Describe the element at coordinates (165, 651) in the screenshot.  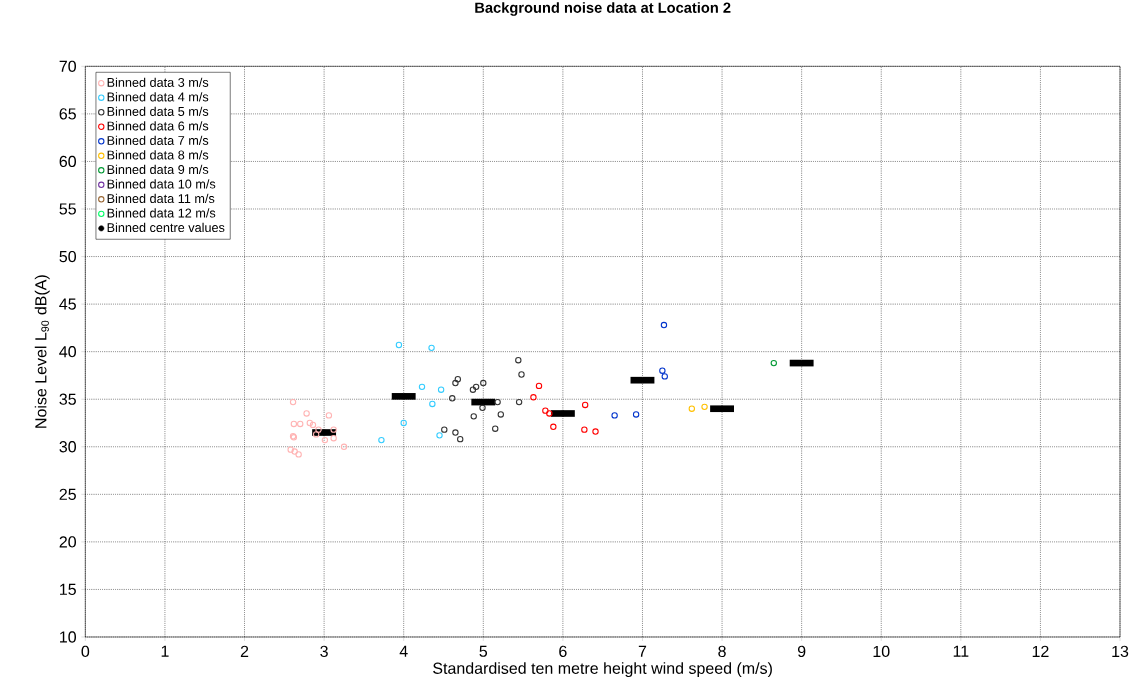
I see `x-tick-label: 1` at that location.